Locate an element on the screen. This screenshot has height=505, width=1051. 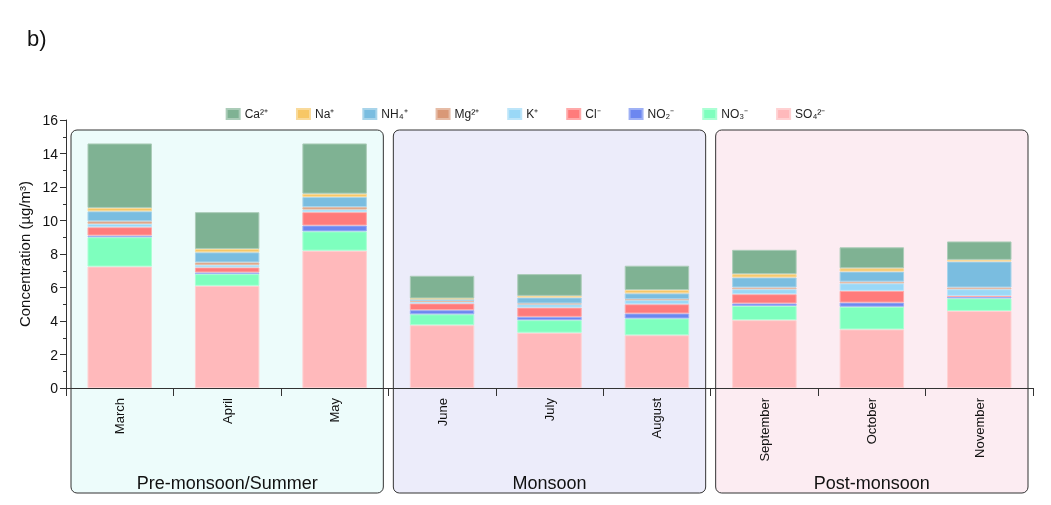
y-tick-label: 2 is located at coordinates (54, 354).